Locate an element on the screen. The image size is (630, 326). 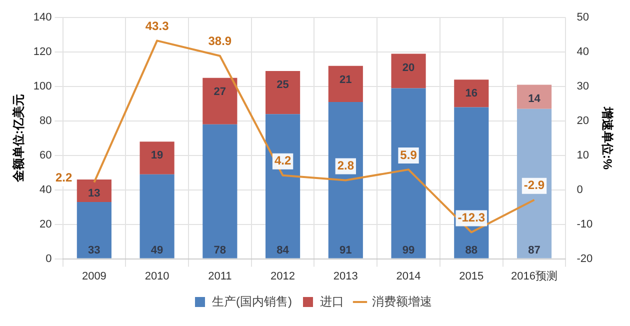
y-tick-label: 120 is located at coordinates (42, 52).